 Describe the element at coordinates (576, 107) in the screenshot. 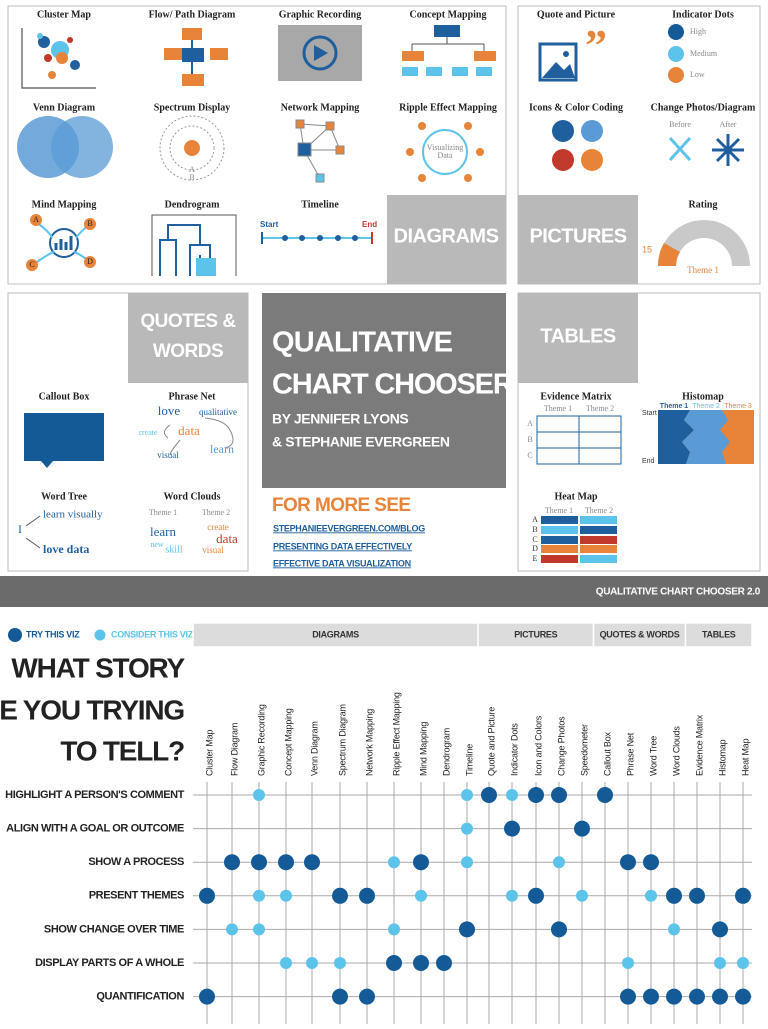

I see `item-label: Icons & Color Coding` at that location.